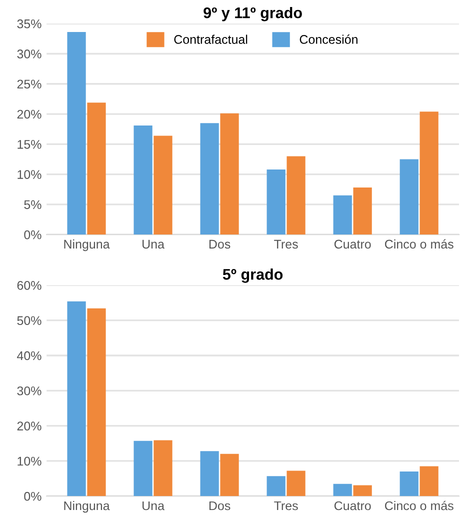 The width and height of the screenshot is (466, 525). Describe the element at coordinates (29, 355) in the screenshot. I see `y-tick-label: 40%` at that location.